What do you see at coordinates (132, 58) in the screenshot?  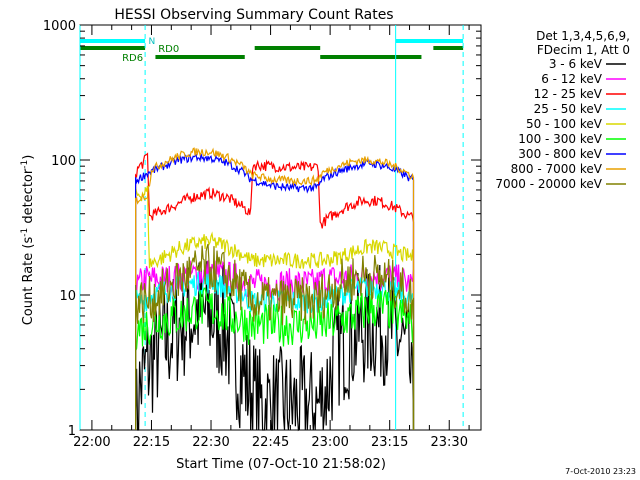 I see `status-label-rd6: RD6` at bounding box center [132, 58].